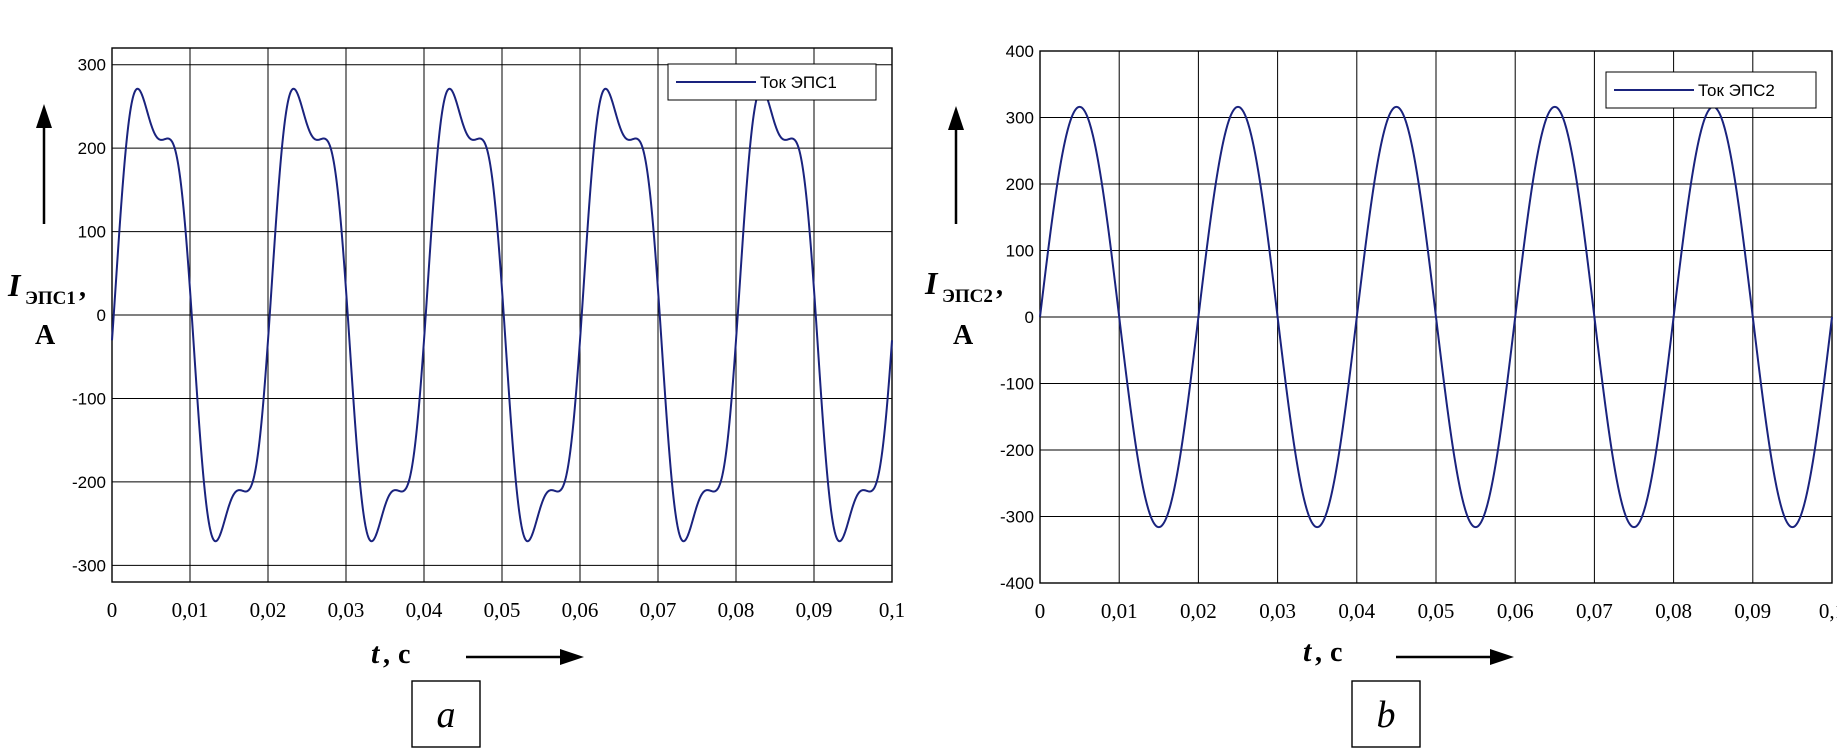 Image resolution: width=1837 pixels, height=750 pixels. What do you see at coordinates (386, 654) in the screenshot?
I see `chart-a-xlabel-comma: ,` at bounding box center [386, 654].